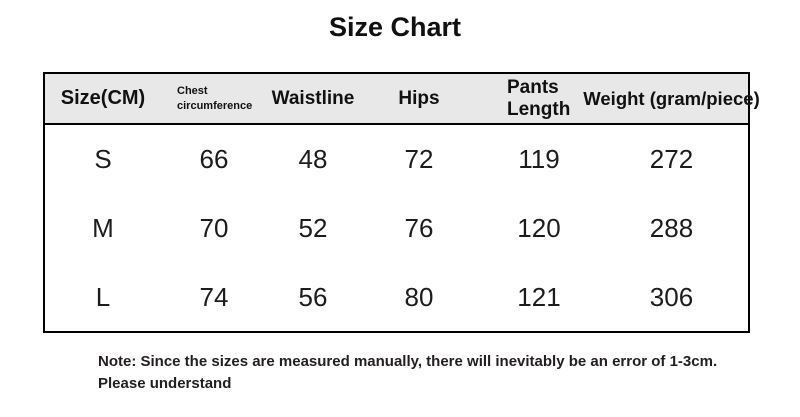 Image resolution: width=800 pixels, height=417 pixels. I want to click on cell-weight: 306, so click(671, 297).